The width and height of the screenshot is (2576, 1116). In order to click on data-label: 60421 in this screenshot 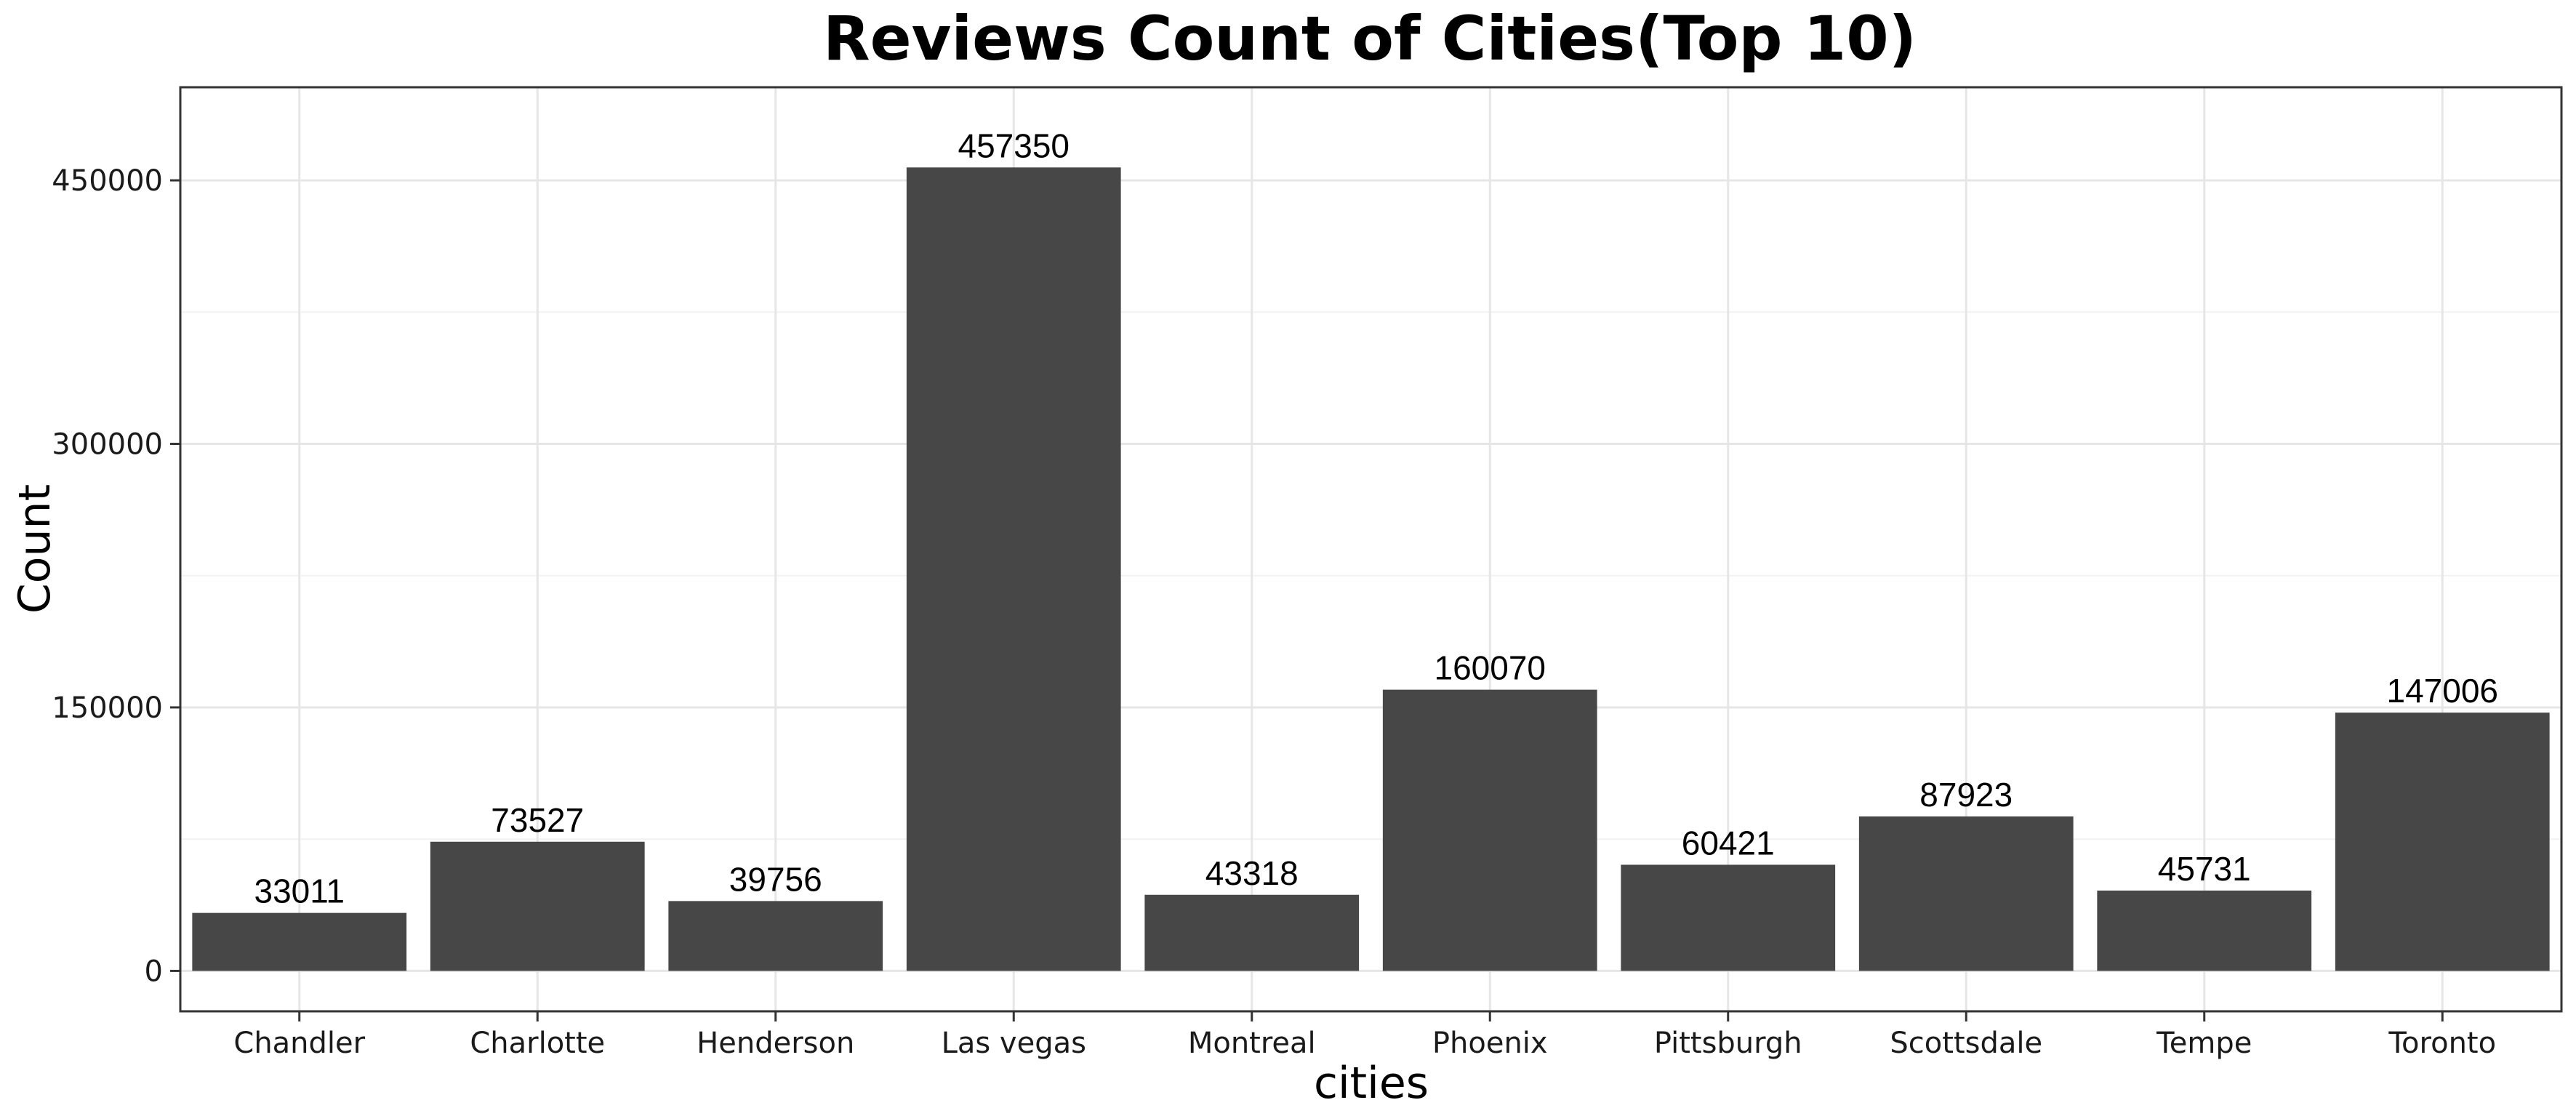, I will do `click(1728, 843)`.